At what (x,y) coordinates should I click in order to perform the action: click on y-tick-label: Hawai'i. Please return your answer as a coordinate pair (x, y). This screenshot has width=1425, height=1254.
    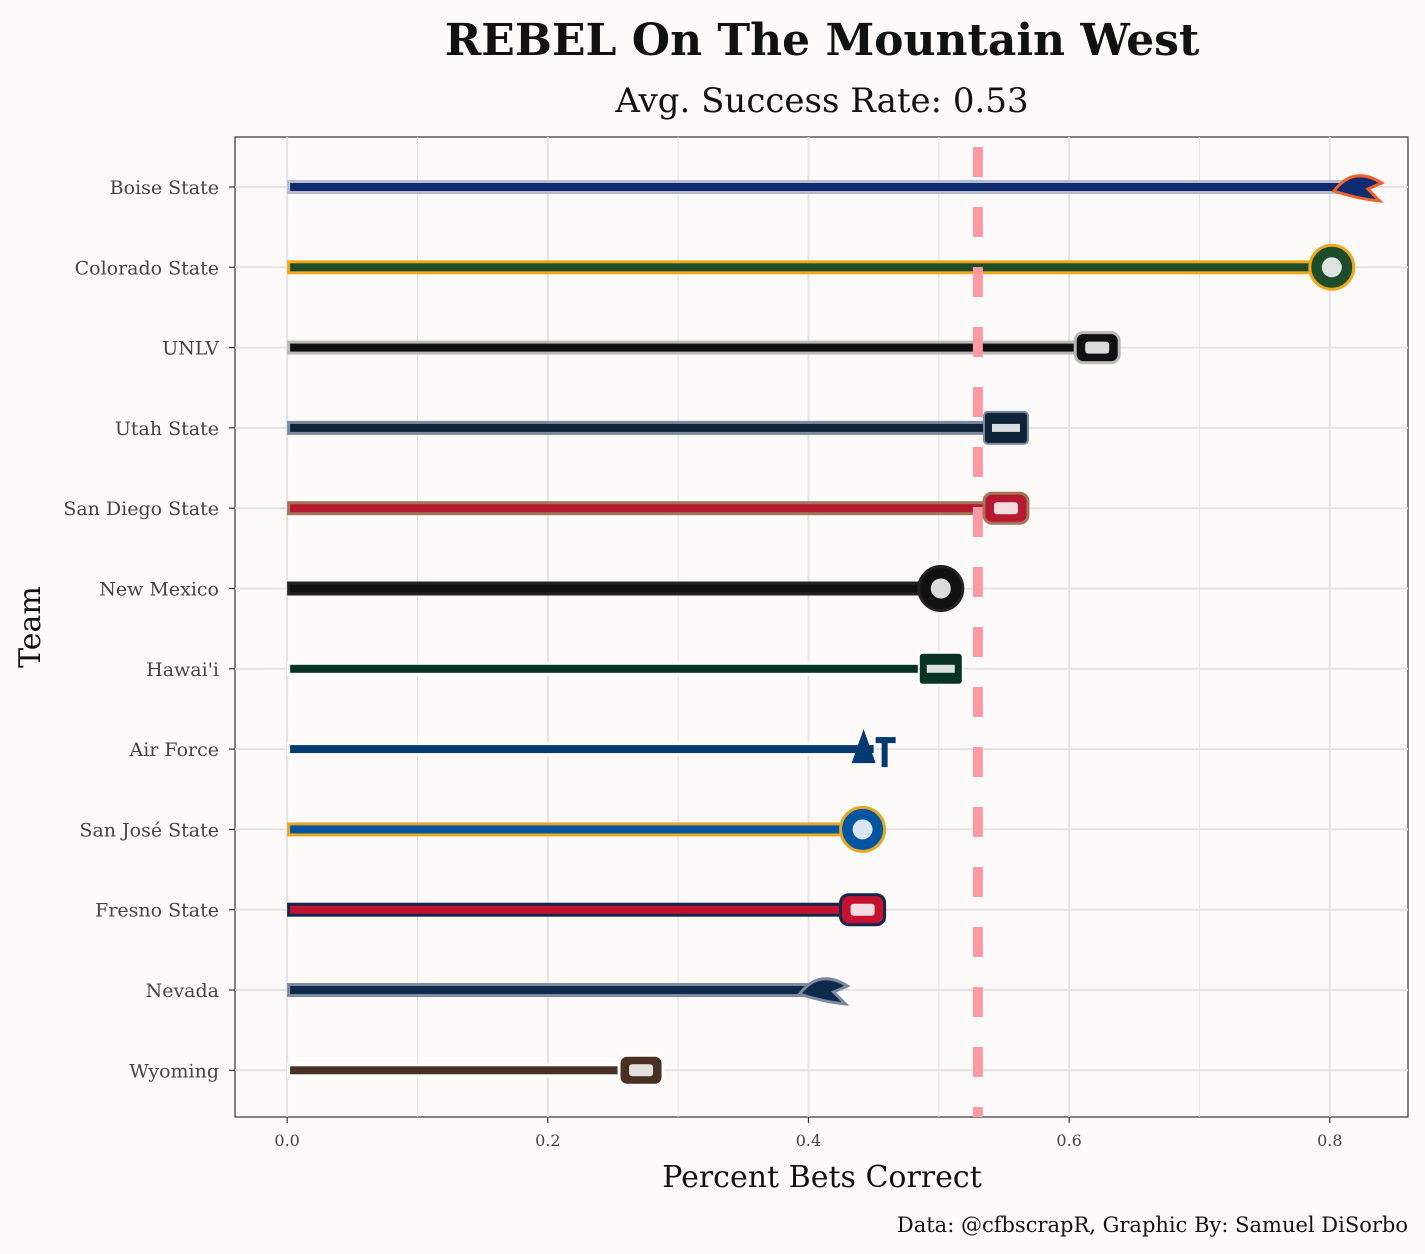
    Looking at the image, I should click on (182, 670).